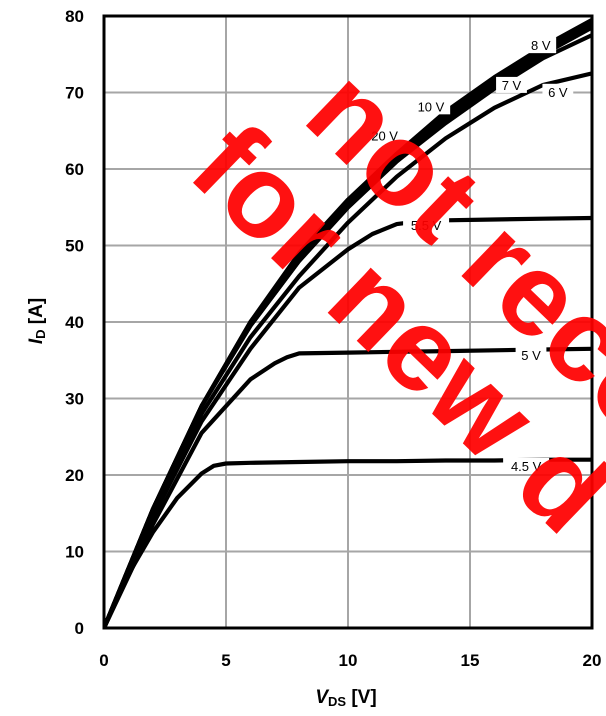 The image size is (606, 716). What do you see at coordinates (37, 321) in the screenshot?
I see `y-axis-title: ID [A]` at bounding box center [37, 321].